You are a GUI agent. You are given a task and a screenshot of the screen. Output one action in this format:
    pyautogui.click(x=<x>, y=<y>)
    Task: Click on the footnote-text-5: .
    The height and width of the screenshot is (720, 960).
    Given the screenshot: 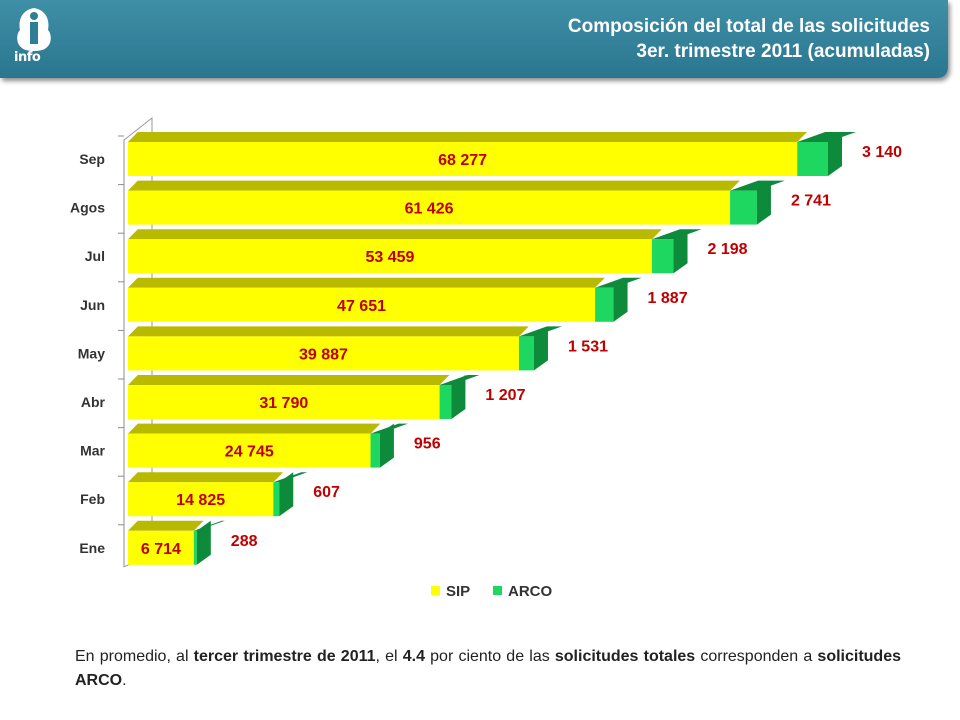 What is the action you would take?
    pyautogui.click(x=124, y=680)
    